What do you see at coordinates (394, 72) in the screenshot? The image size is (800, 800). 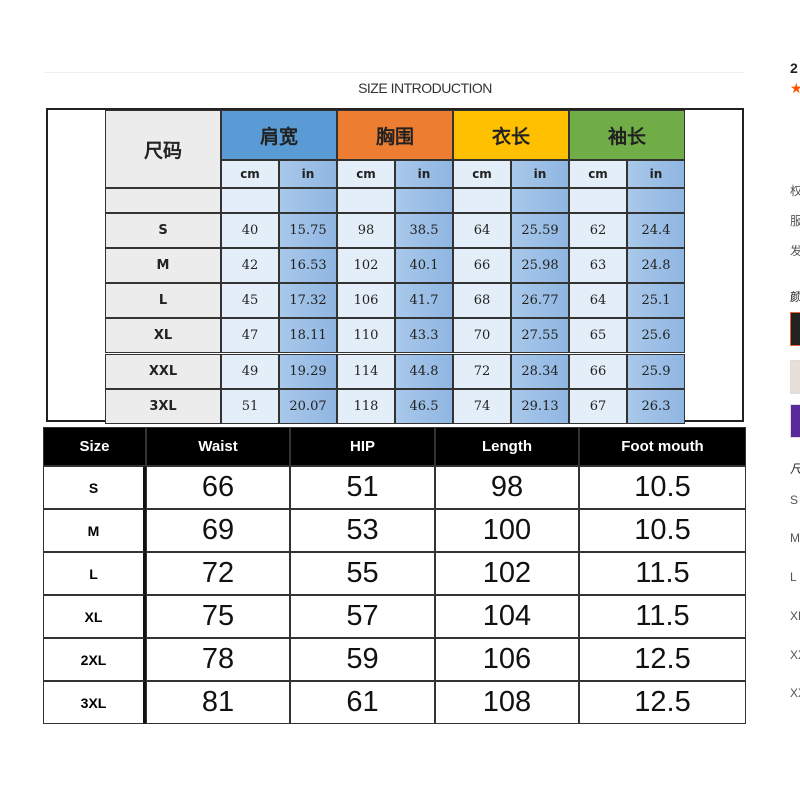 I see `divider` at bounding box center [394, 72].